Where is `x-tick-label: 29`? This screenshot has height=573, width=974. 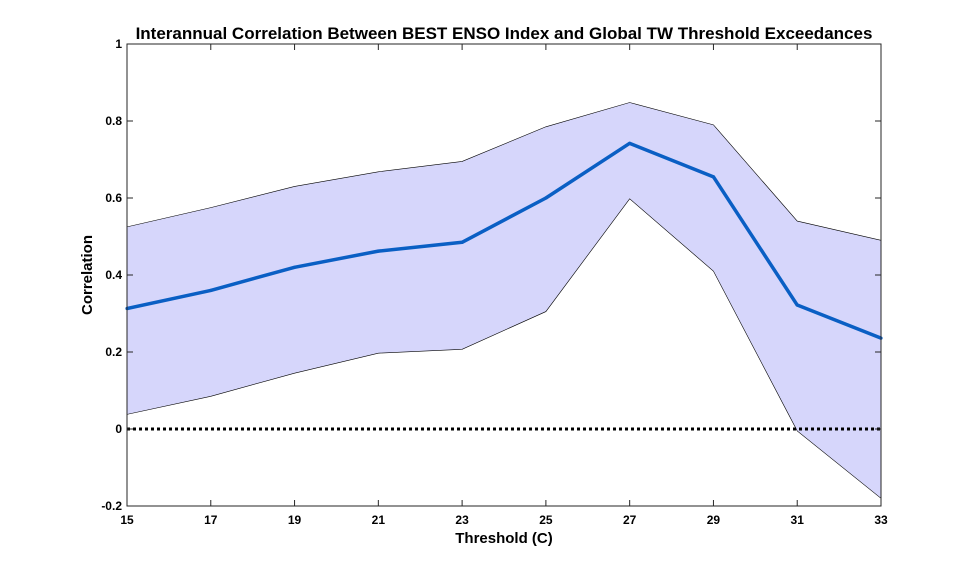
x-tick-label: 29 is located at coordinates (714, 520).